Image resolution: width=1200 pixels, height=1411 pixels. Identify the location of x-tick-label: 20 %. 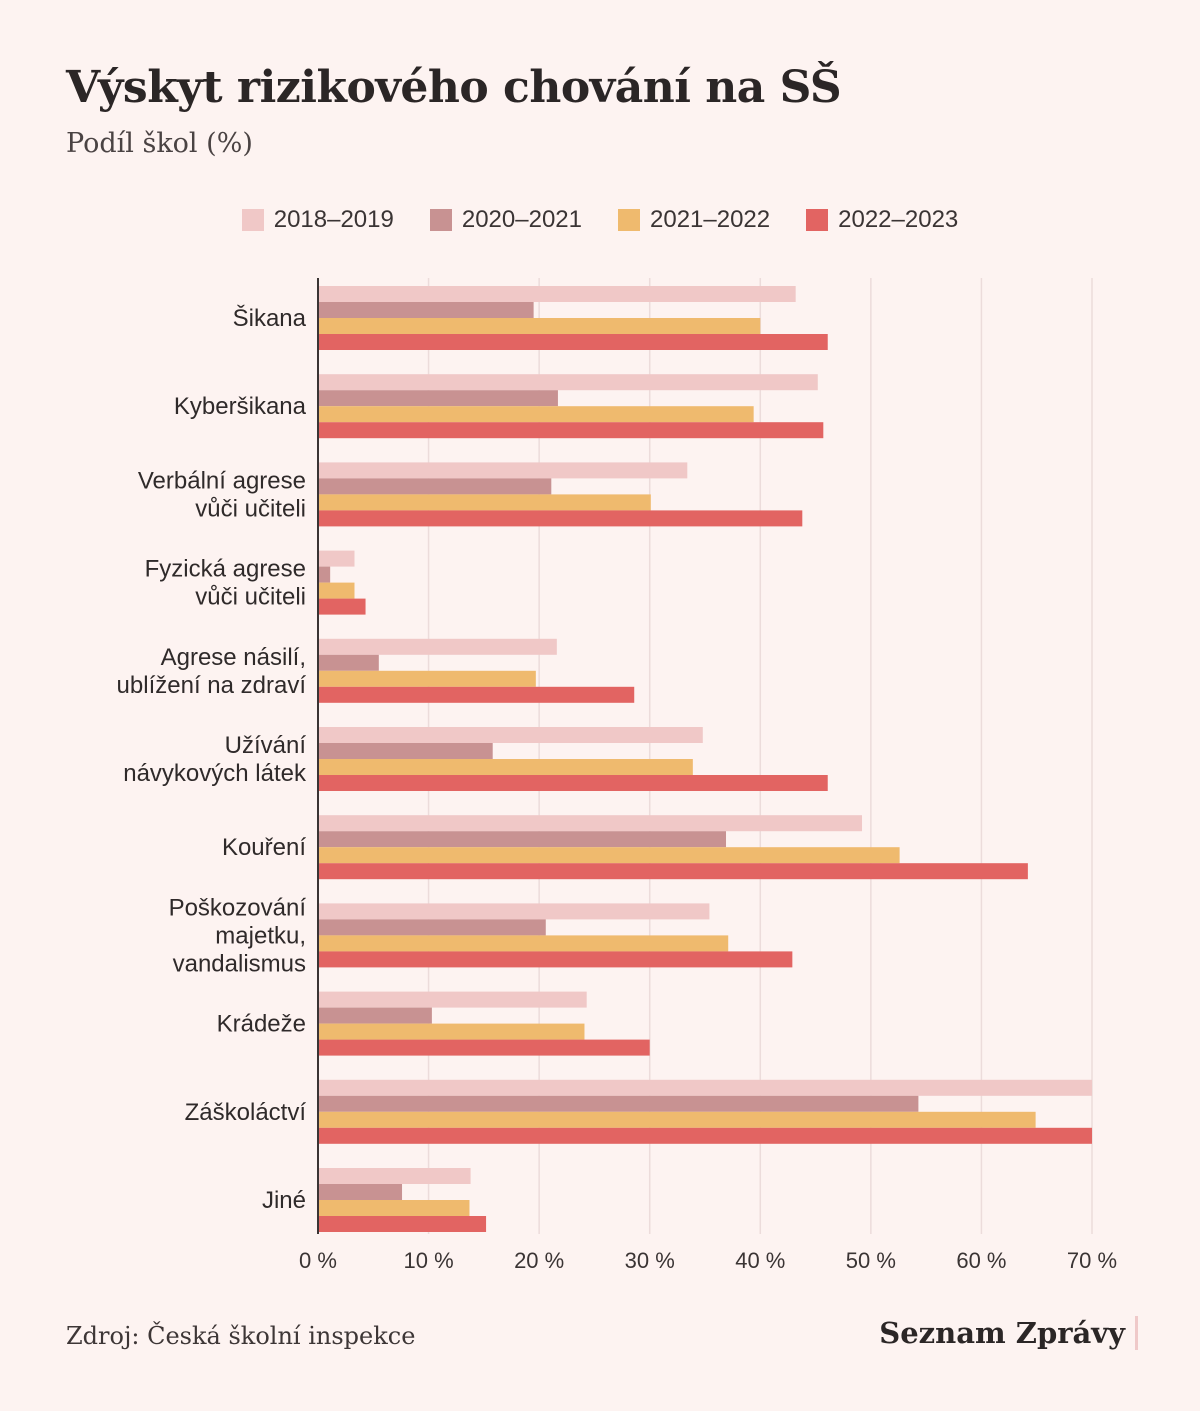
(539, 1260).